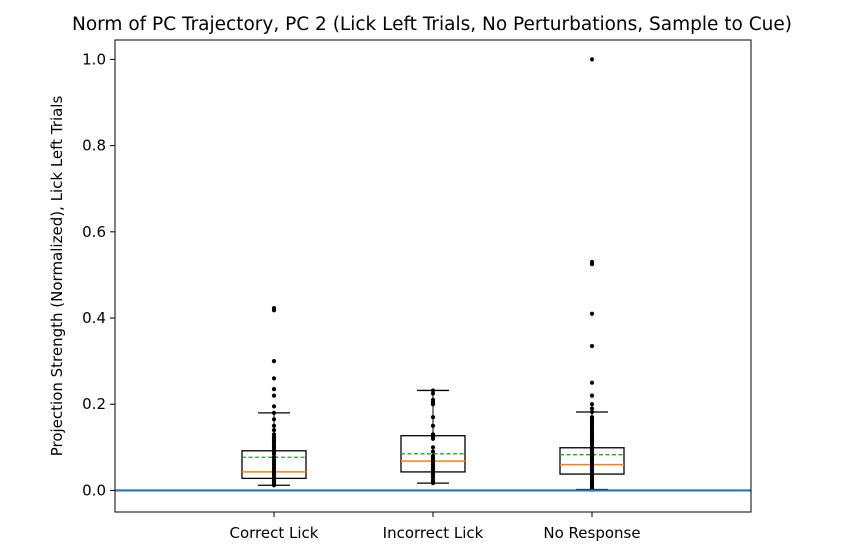 The height and width of the screenshot is (555, 864). Describe the element at coordinates (94, 59) in the screenshot. I see `y-tick-label: 1.0` at that location.